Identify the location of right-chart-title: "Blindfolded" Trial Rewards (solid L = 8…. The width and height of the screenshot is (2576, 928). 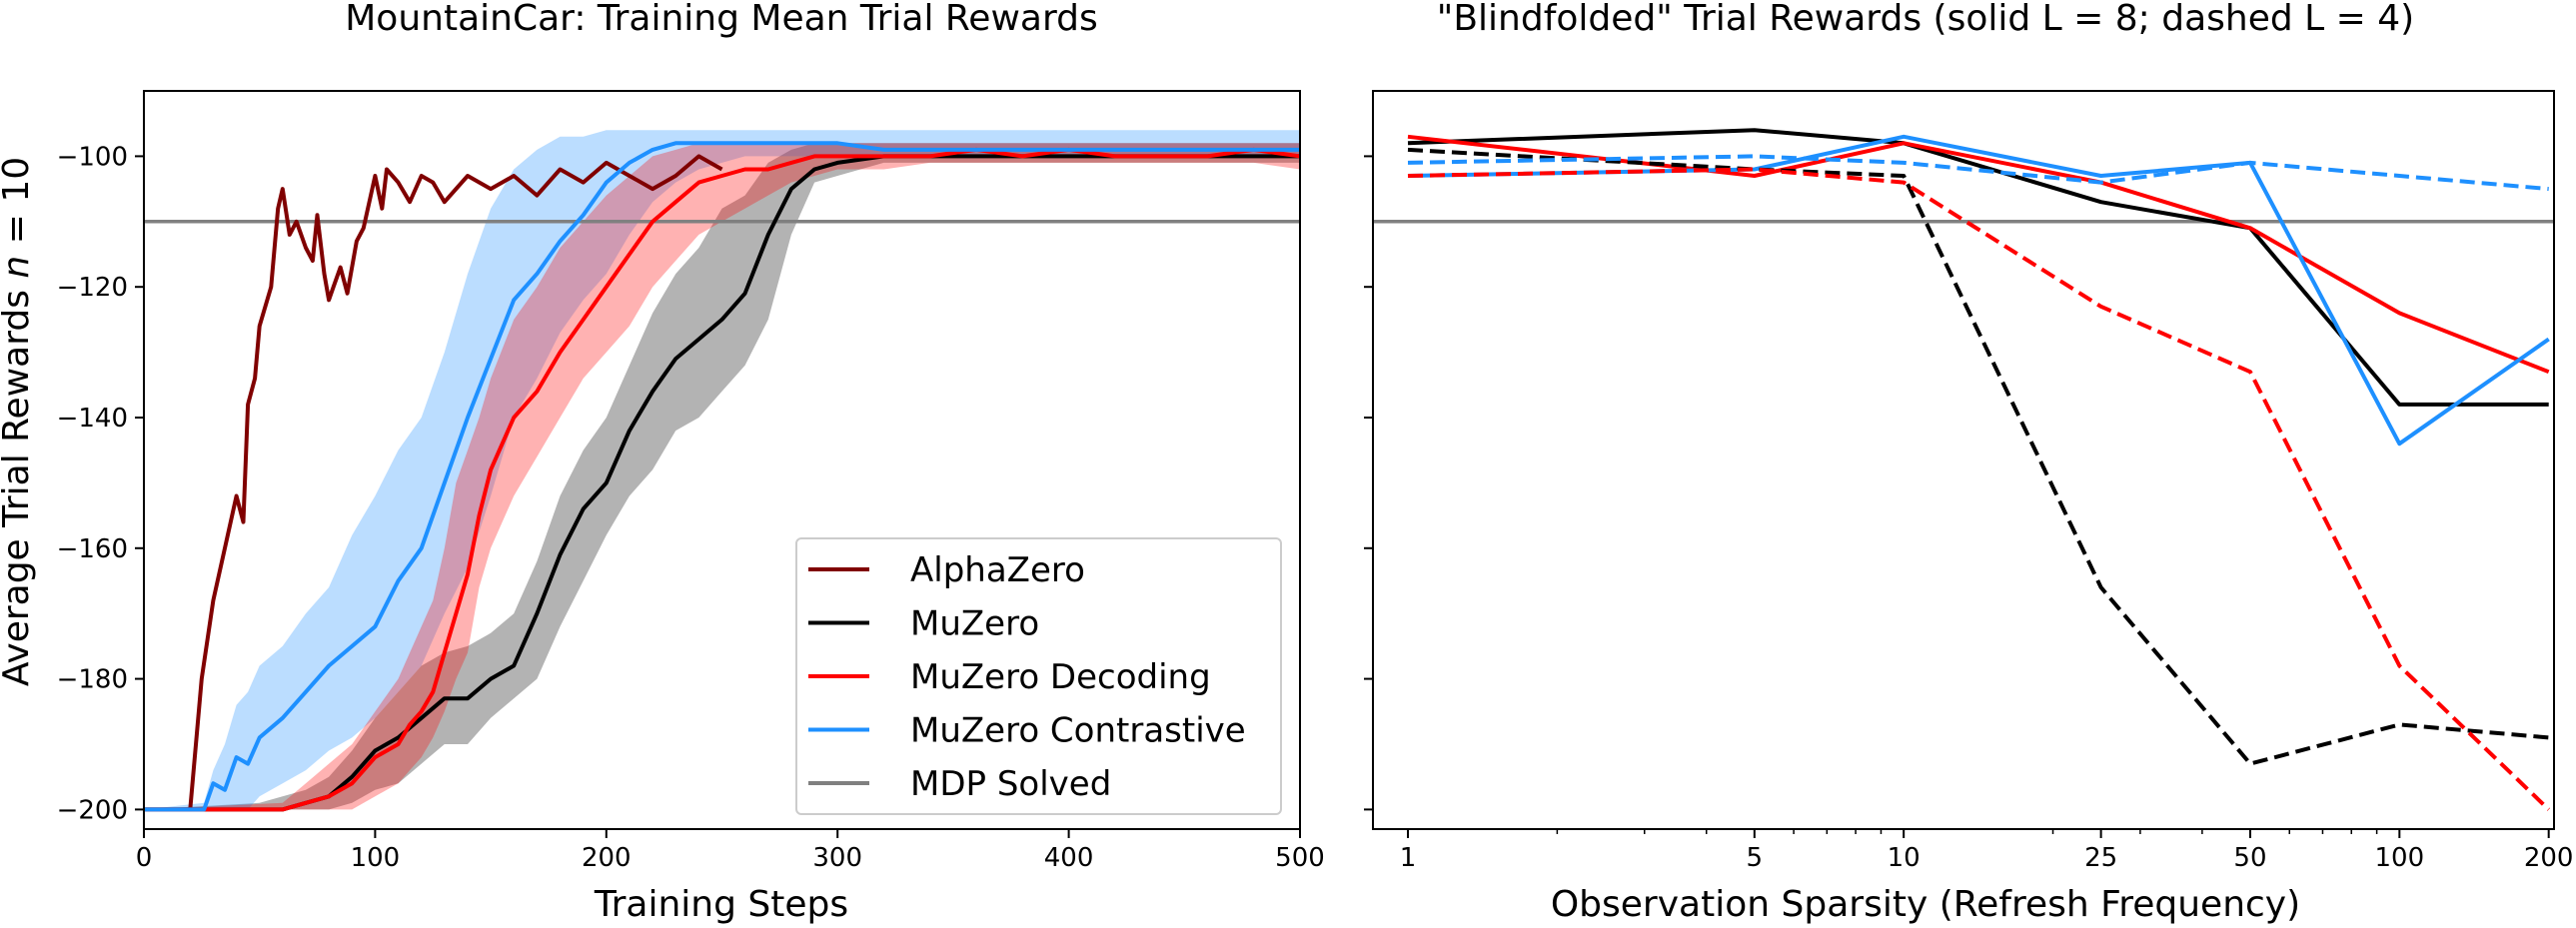
(1925, 19).